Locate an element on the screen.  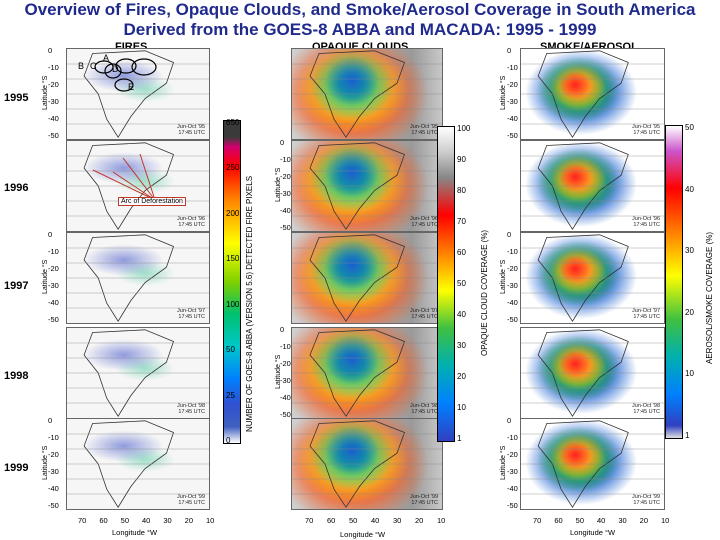
fires-map-1999: Jun-Oct '99 17:45 UTC is located at coordinates (138, 464).